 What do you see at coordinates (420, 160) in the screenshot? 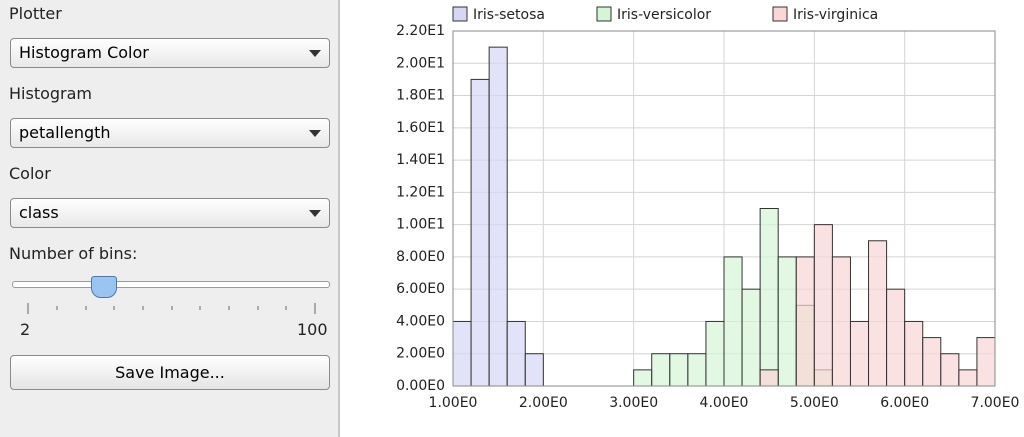
I see `y-tick-label: 1.40E1` at bounding box center [420, 160].